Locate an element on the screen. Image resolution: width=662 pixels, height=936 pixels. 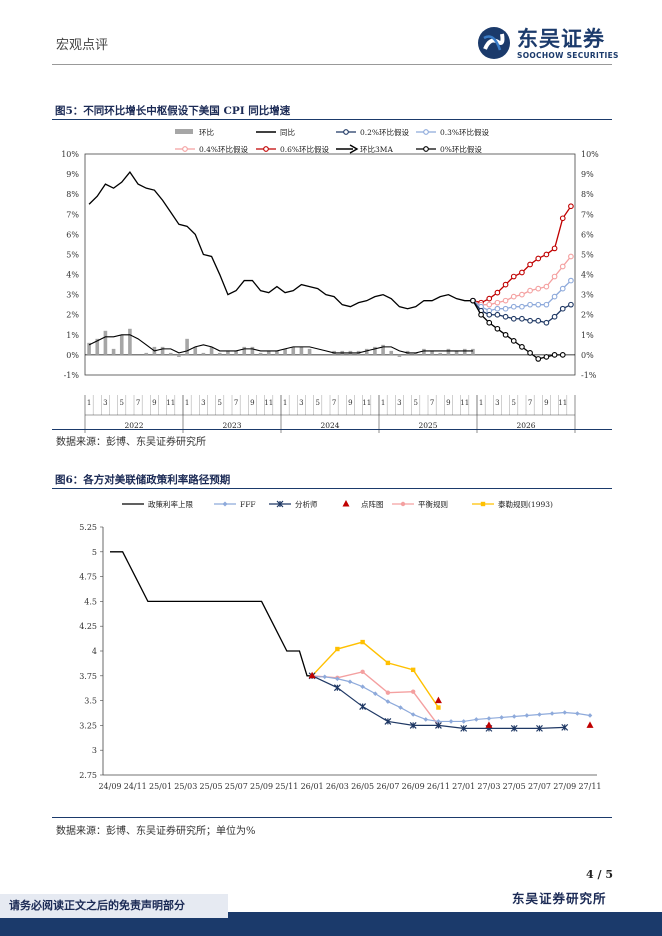
y-tick-label: 3.5 is located at coordinates (90, 701).